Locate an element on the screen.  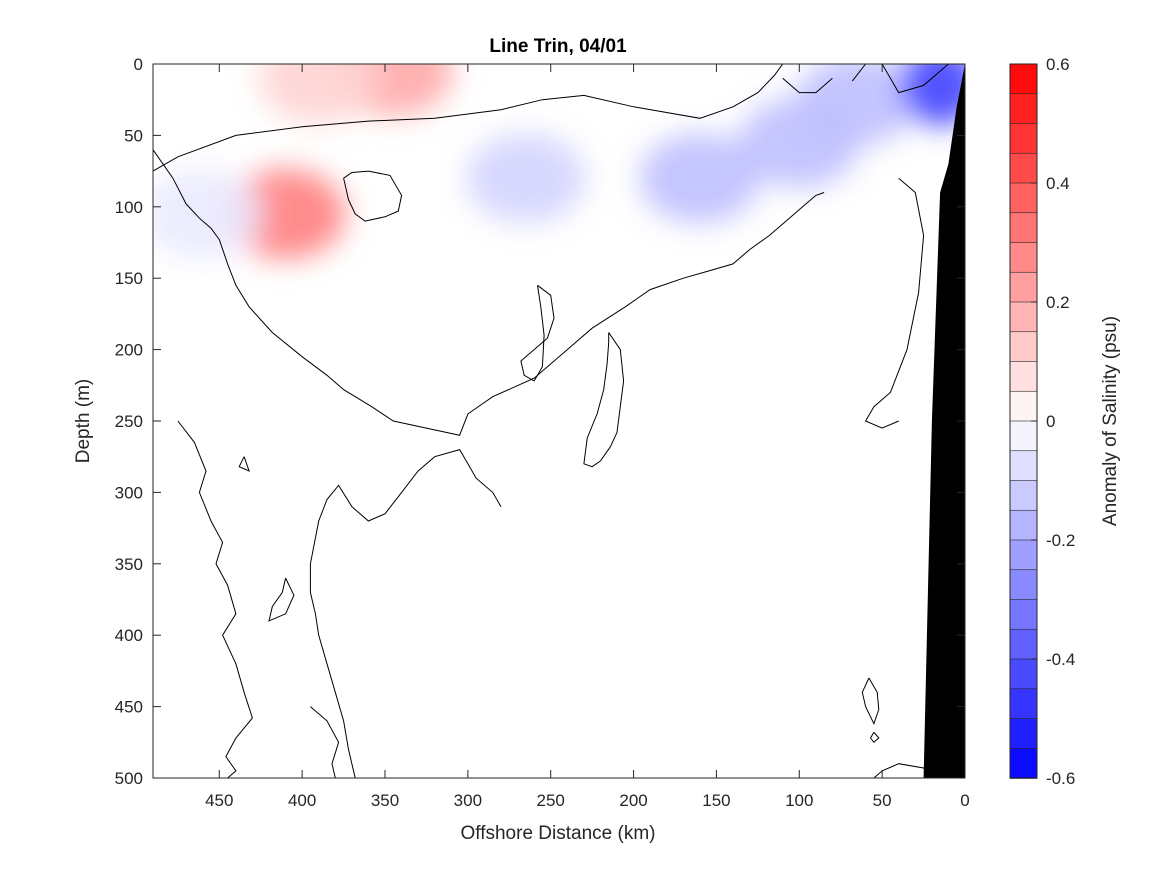
x-tick-label: 100 is located at coordinates (799, 800).